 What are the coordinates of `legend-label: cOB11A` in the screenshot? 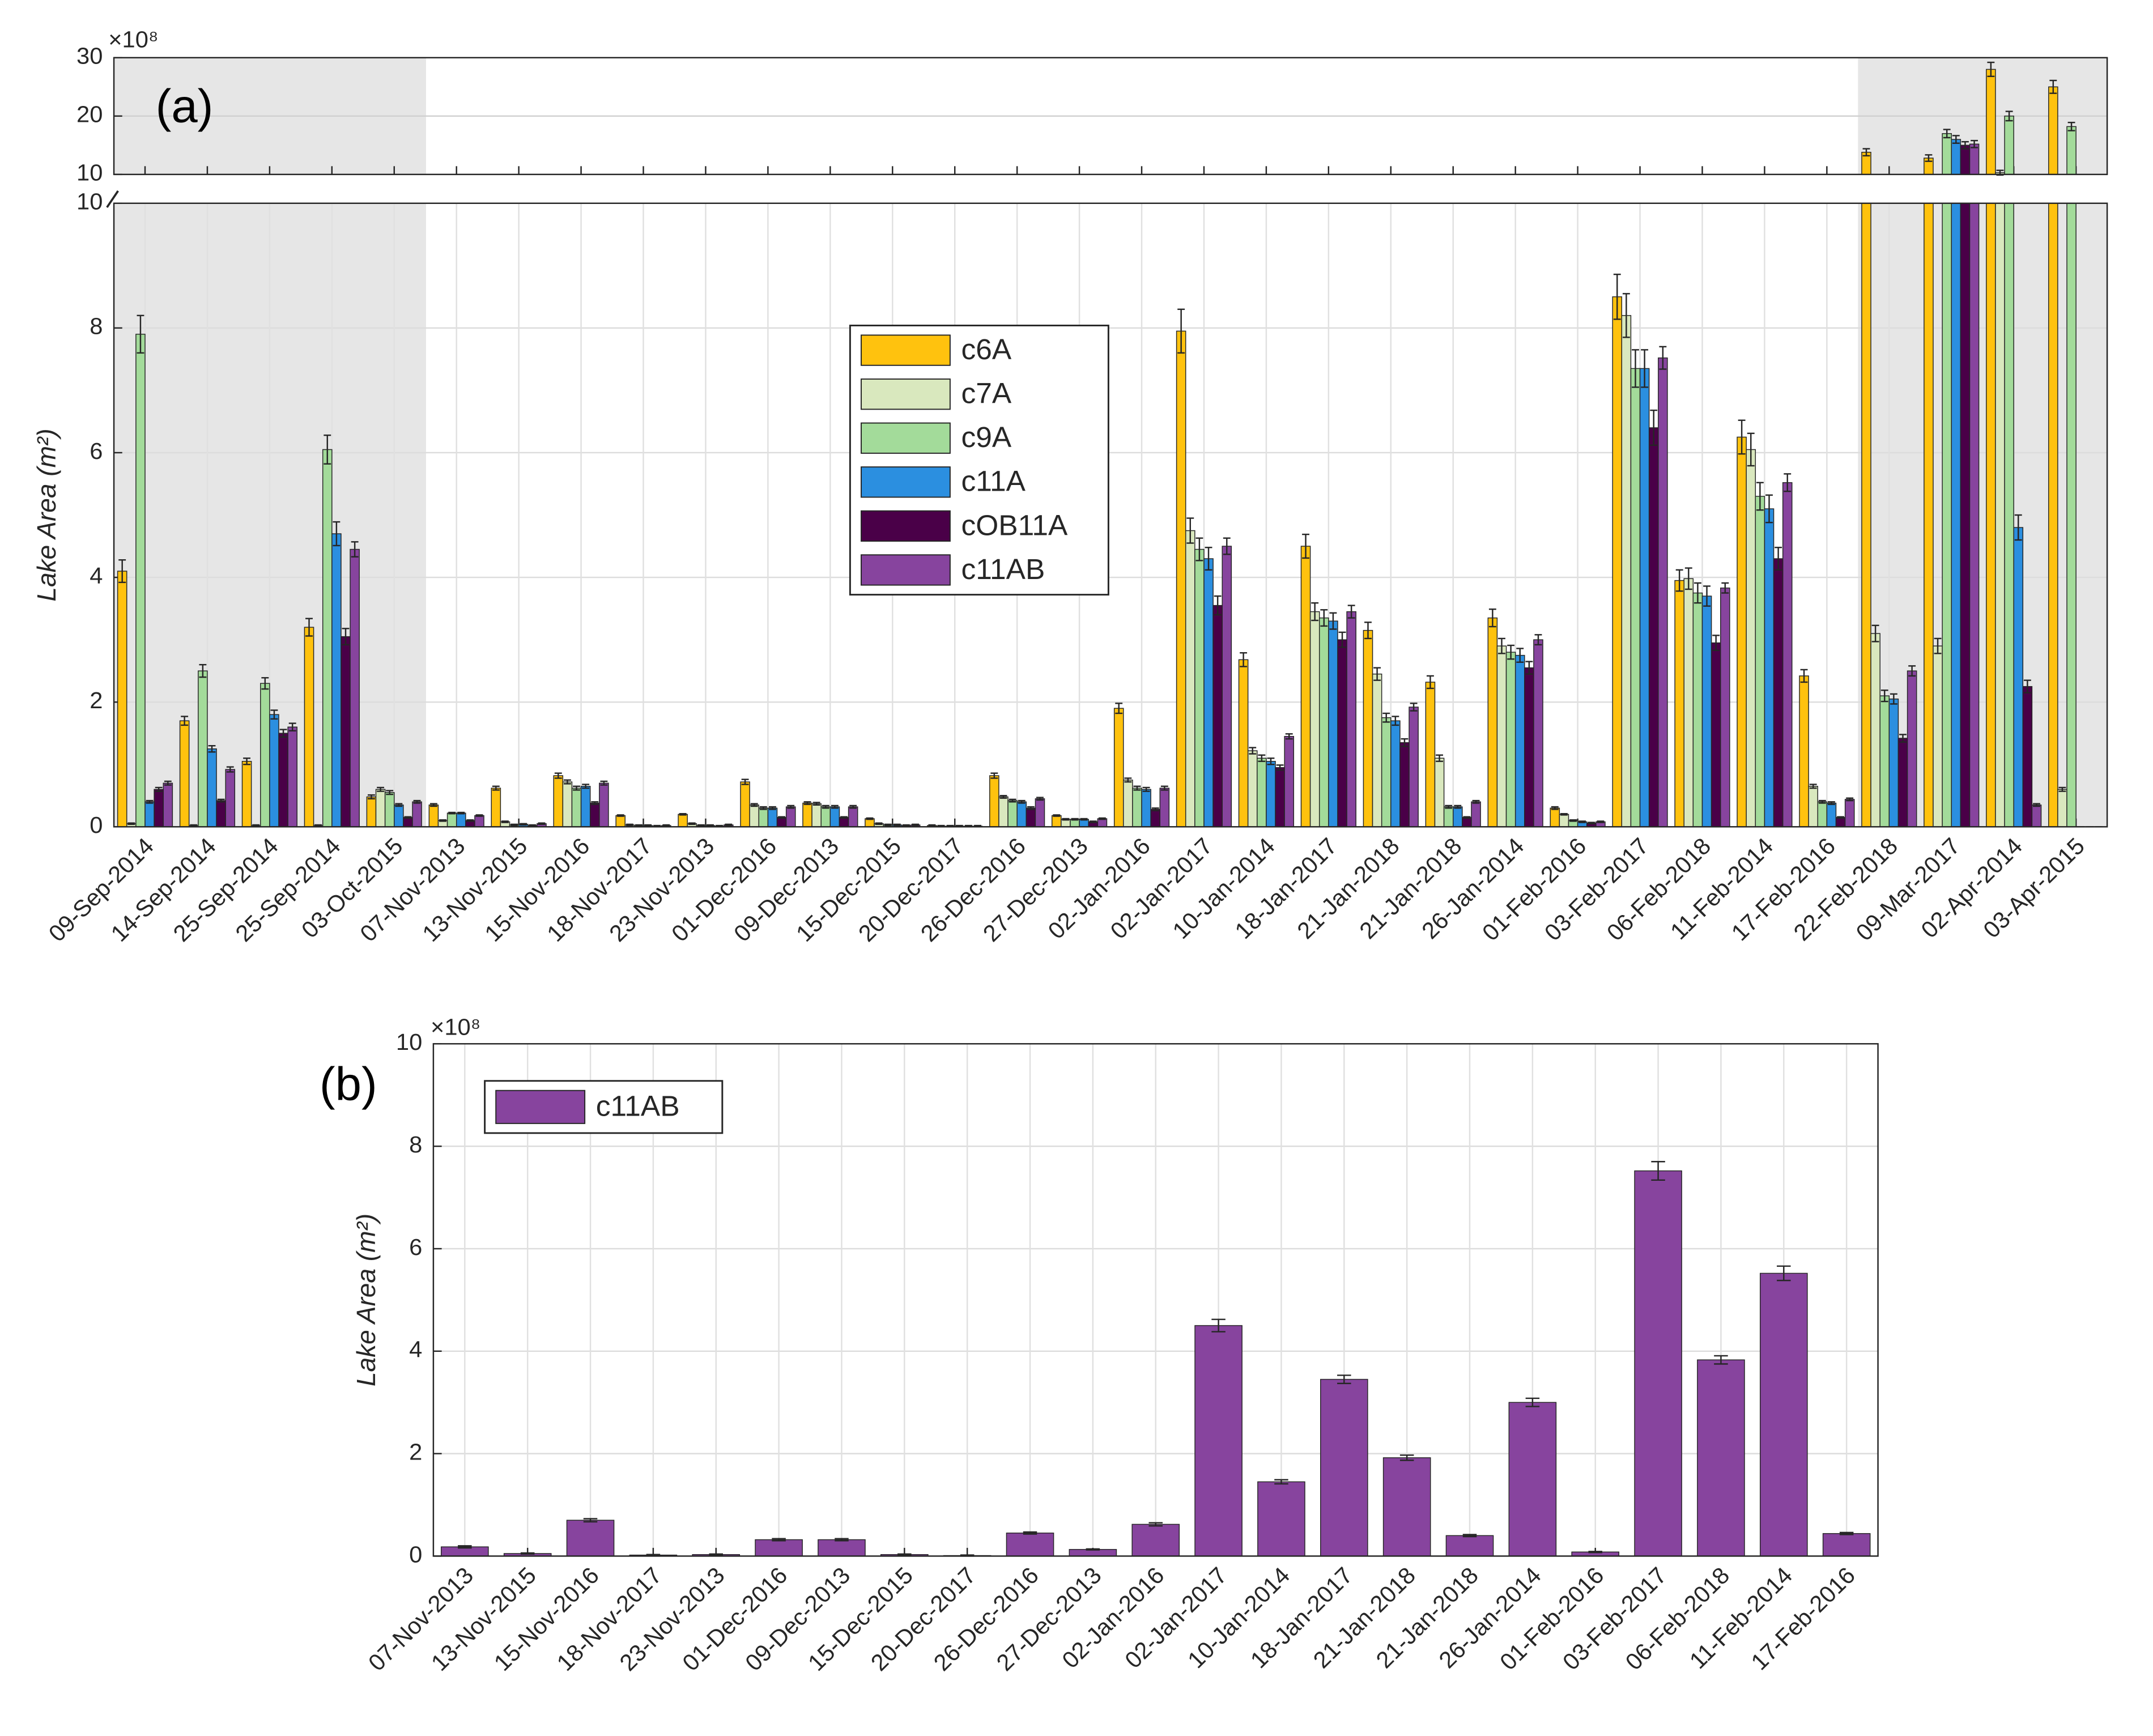 It's located at (1015, 525).